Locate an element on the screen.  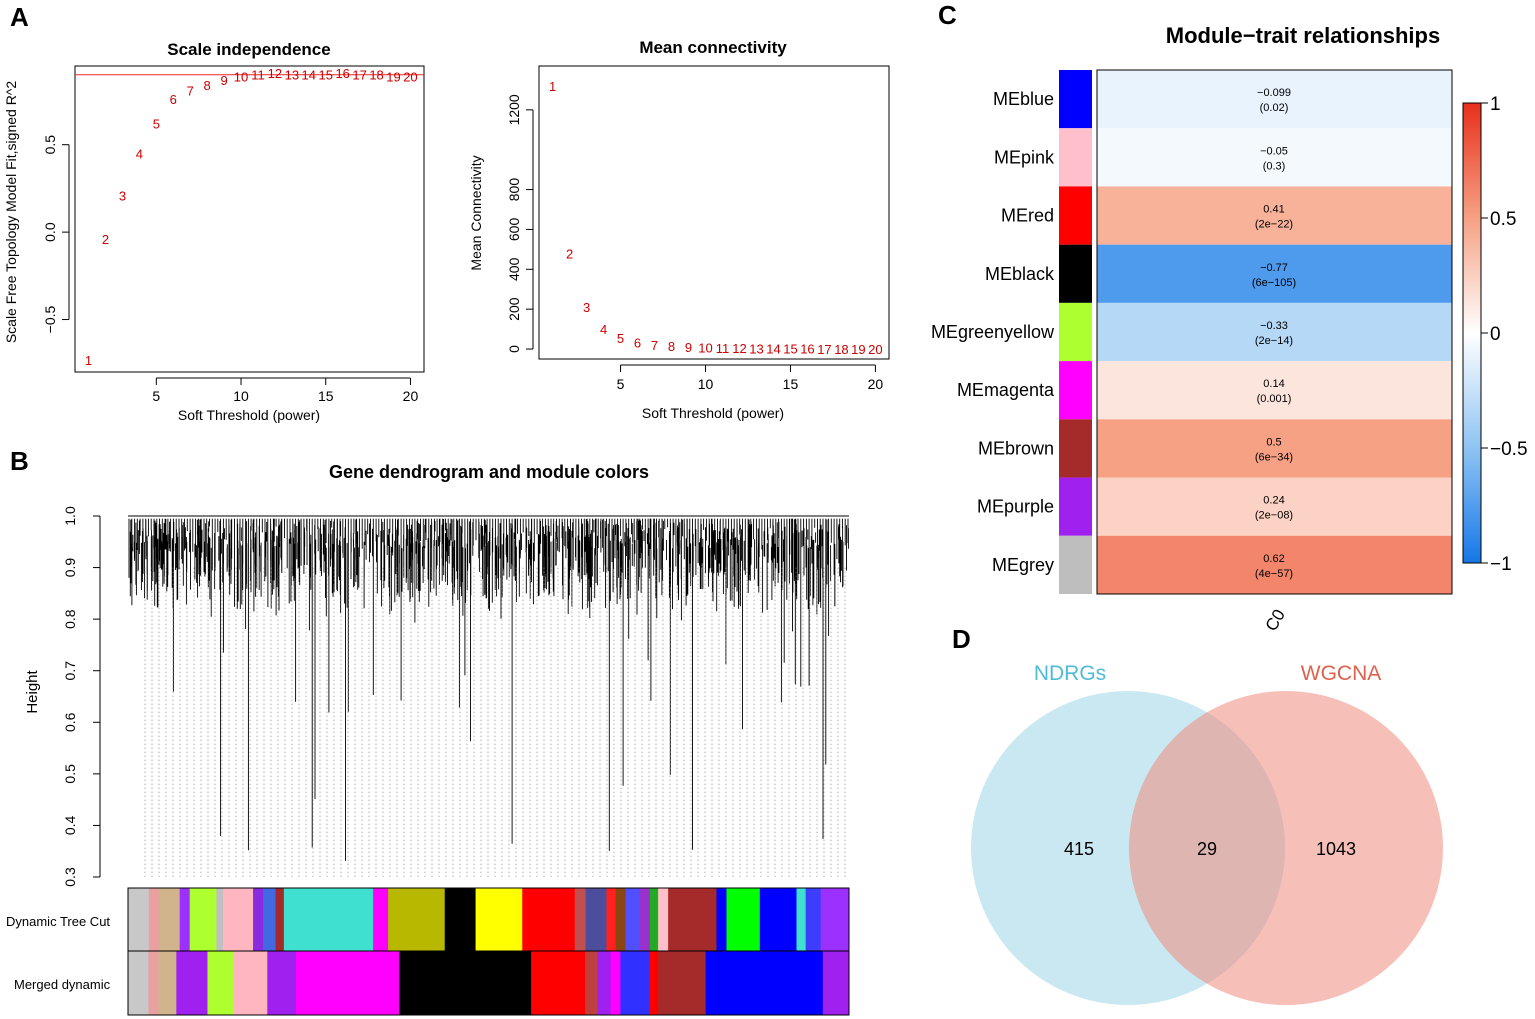
heatmap-cell-value: 0.41 is located at coordinates (1273, 210).